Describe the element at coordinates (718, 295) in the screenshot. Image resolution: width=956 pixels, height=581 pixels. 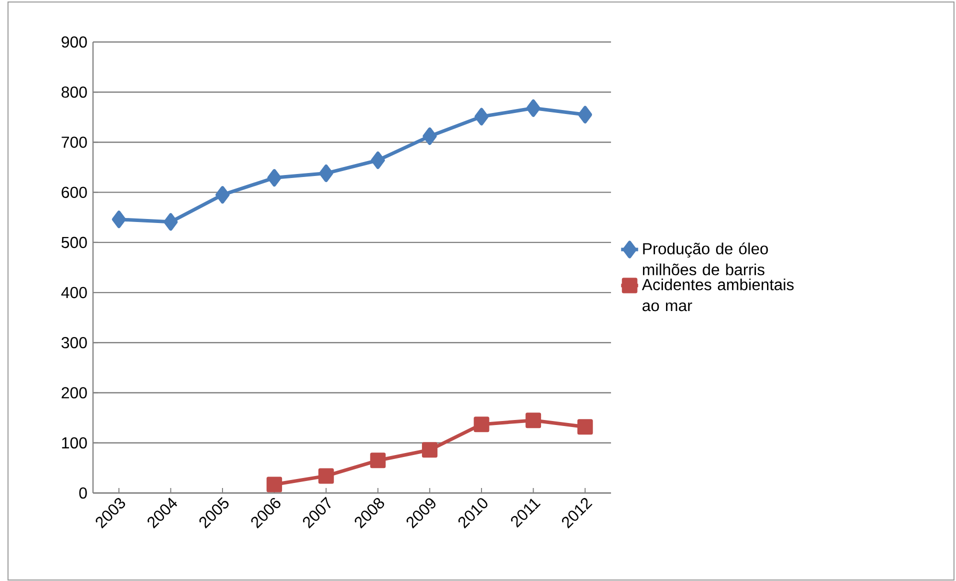
I see `legend-label: Acidentes ambientais ao mar` at that location.